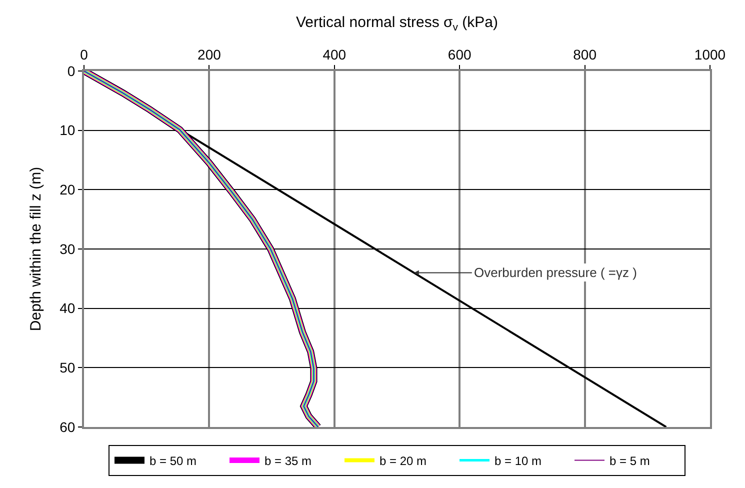 This screenshot has height=488, width=745. I want to click on x-axis-title: Vertical normal stress σ$_{v}$ (kPa), so click(397, 24).